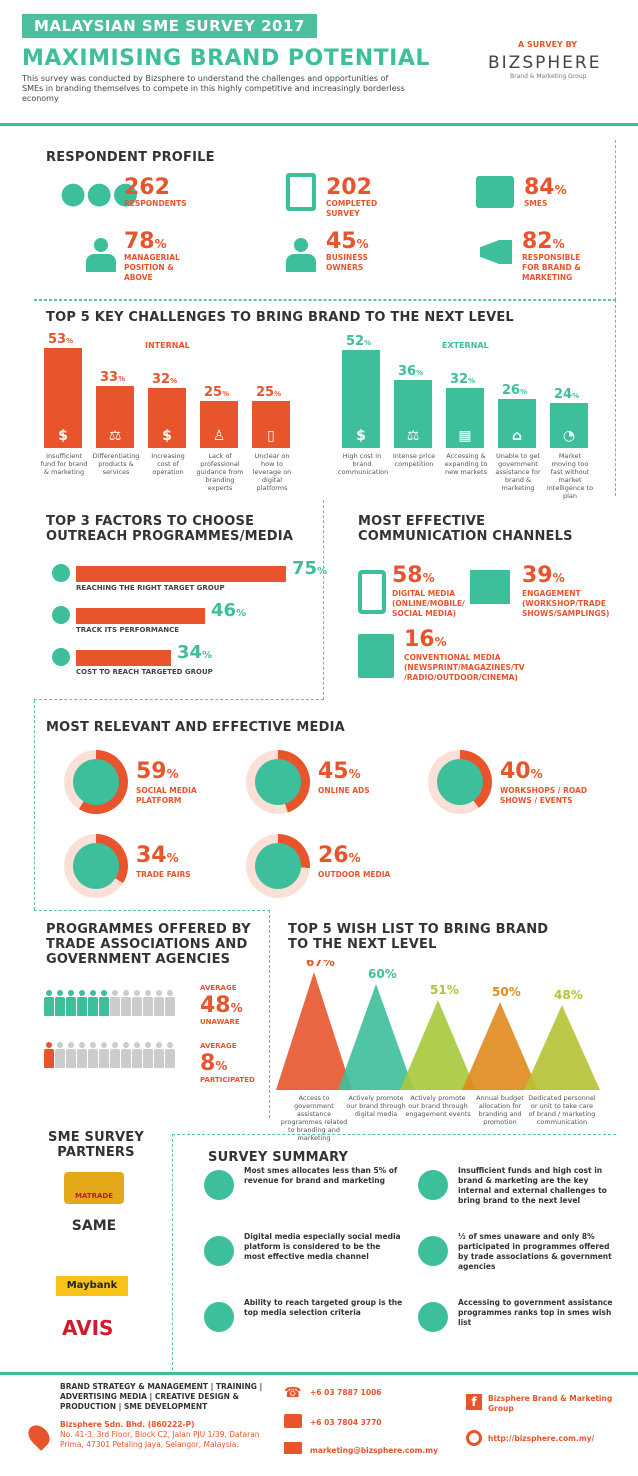 This screenshot has width=638, height=1476. I want to click on media-label: WORKSHOPS / ROAD SHOWS / EVENTS, so click(544, 795).